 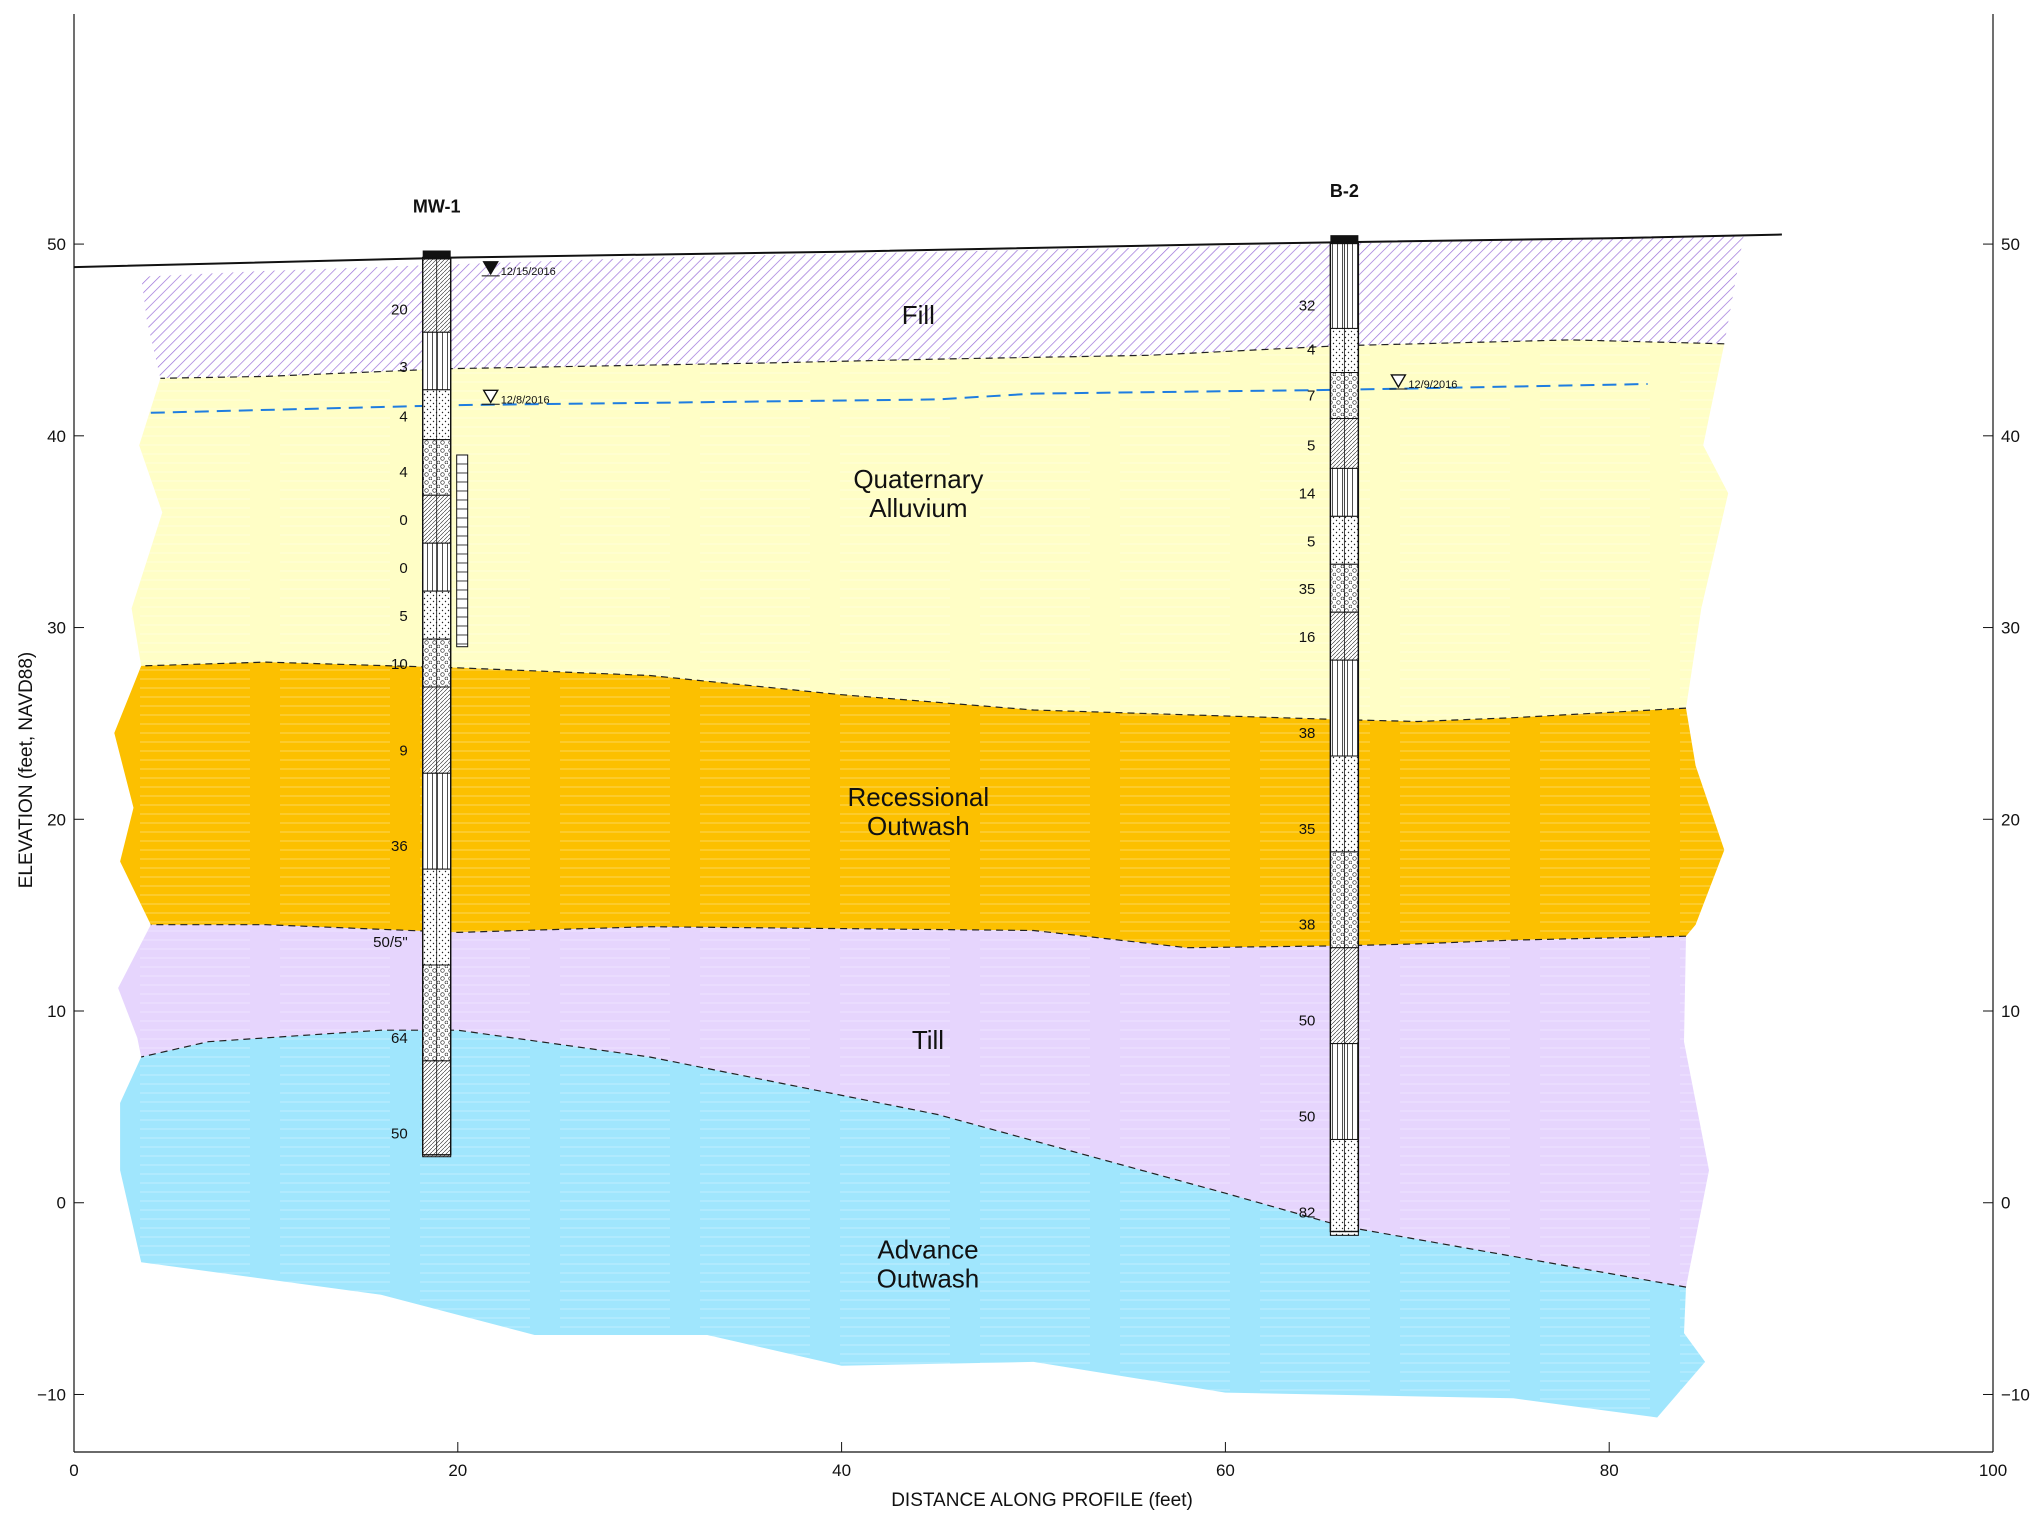 I want to click on boring-b-2-blow-count: 4, so click(x=1311, y=350).